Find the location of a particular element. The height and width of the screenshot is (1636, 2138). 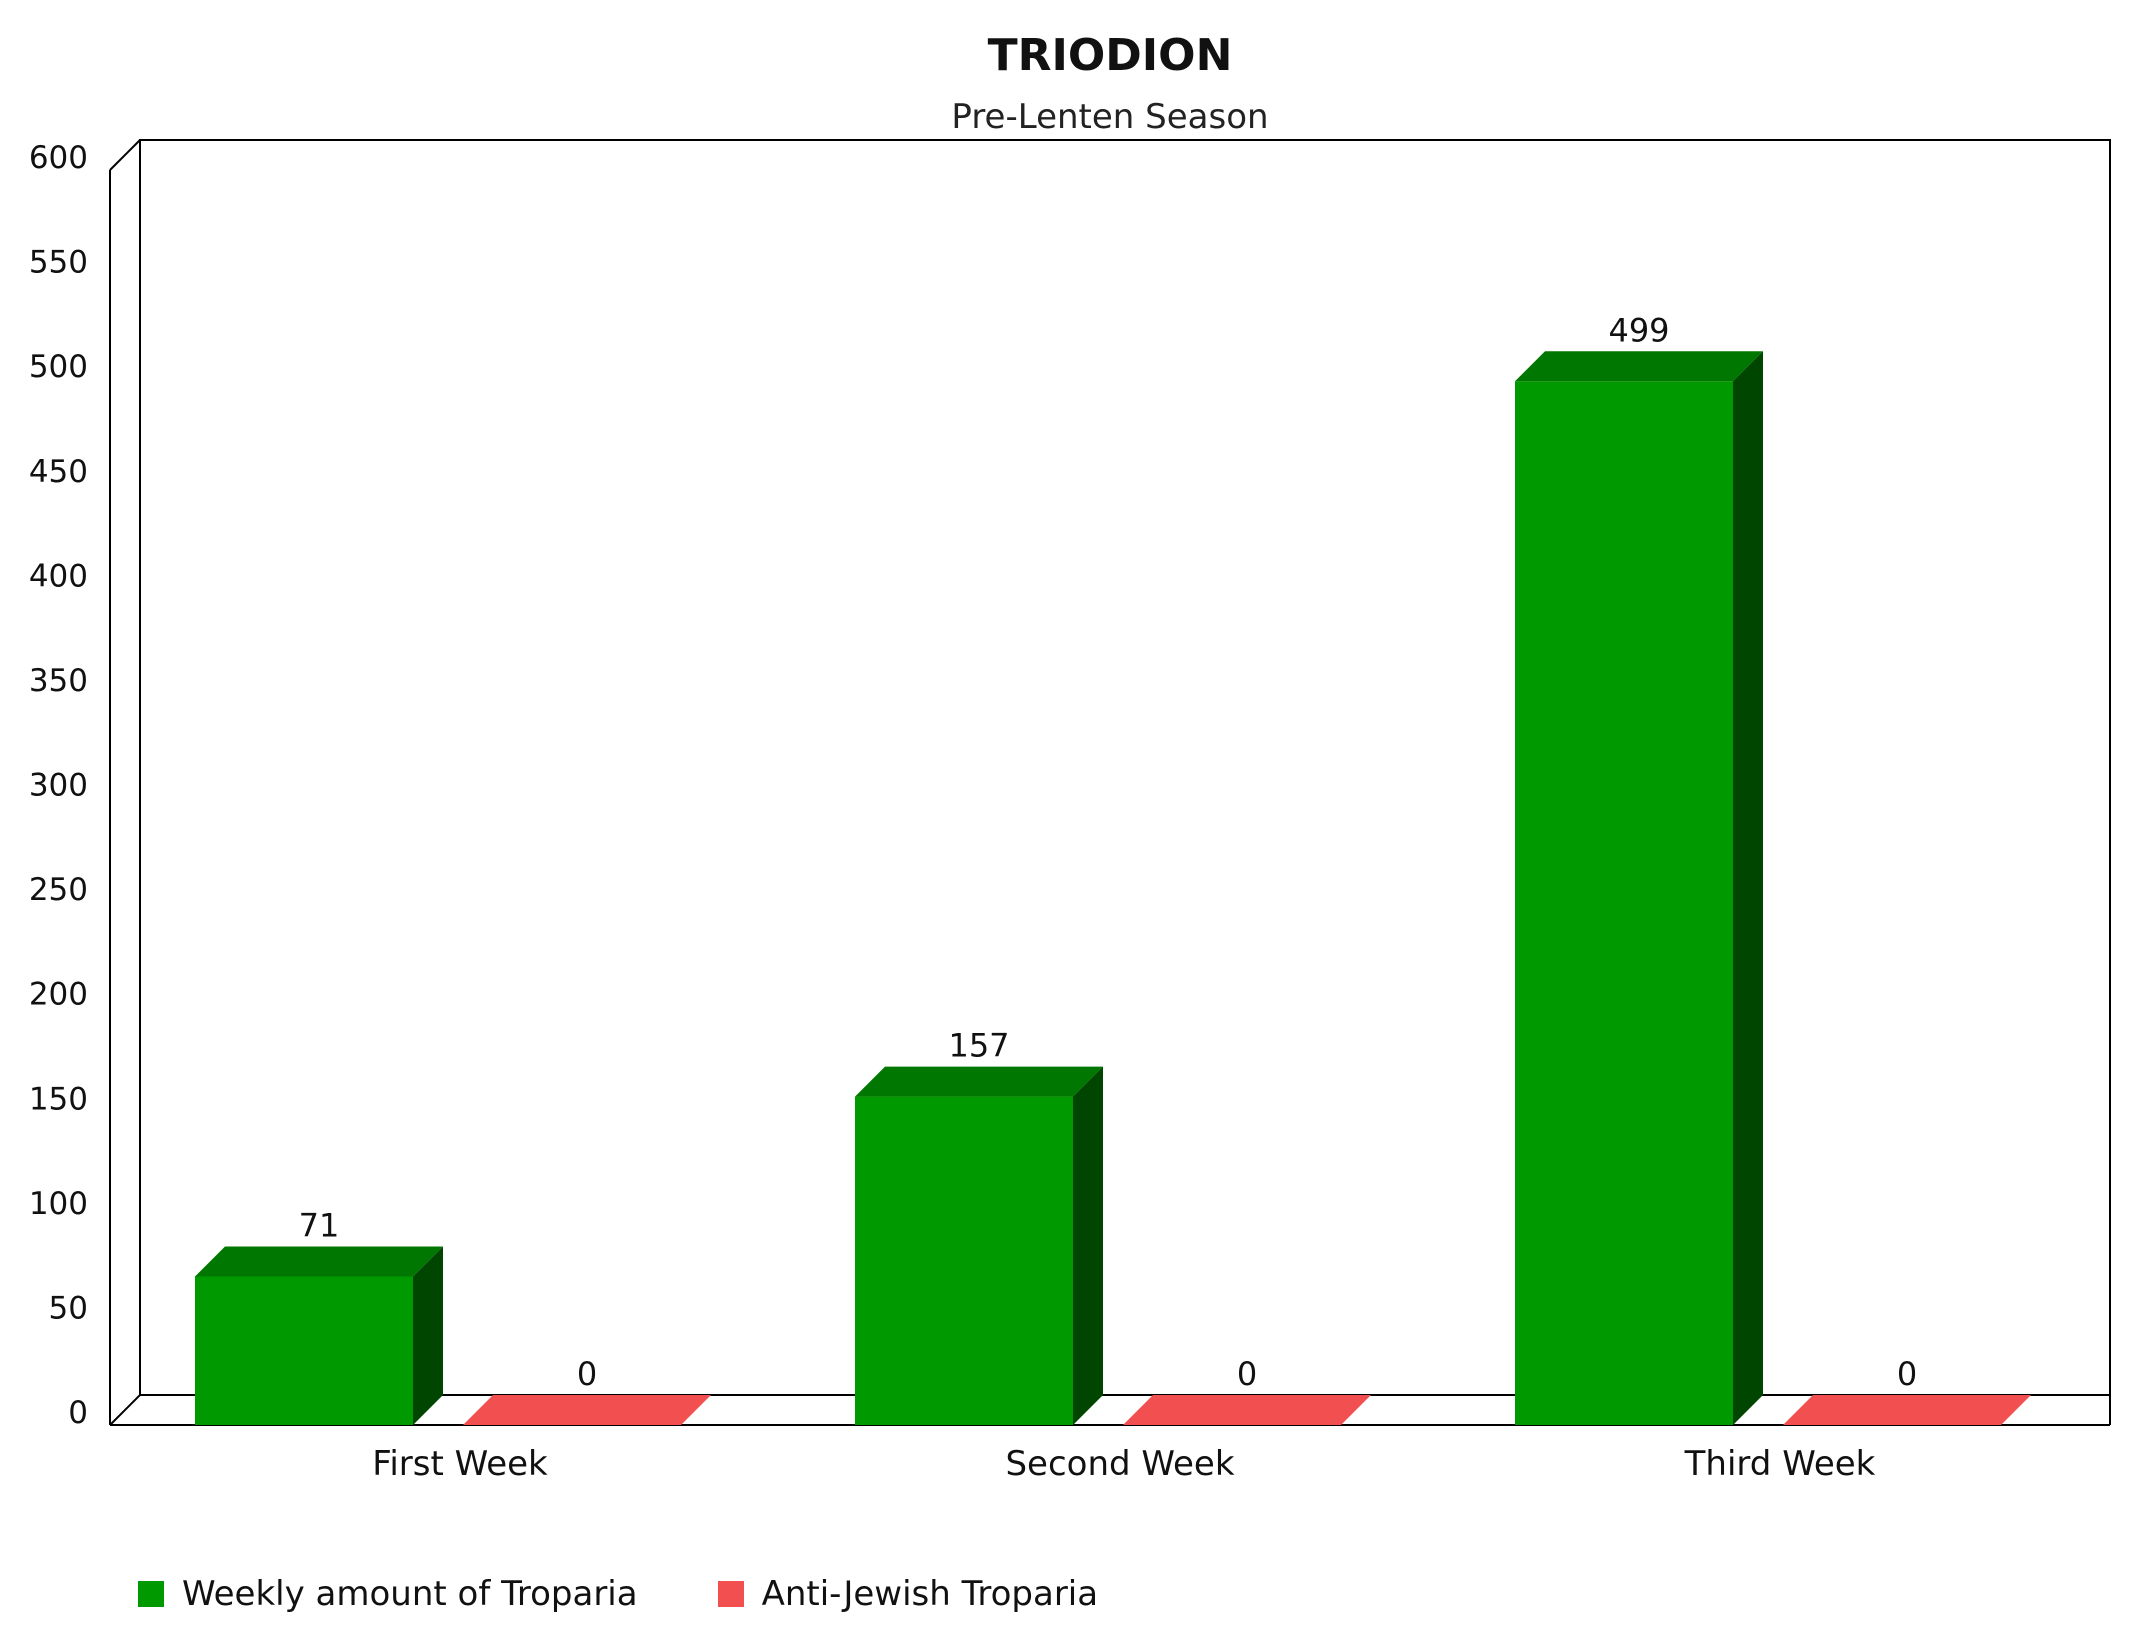

y-tick-label: 150 is located at coordinates (58, 1099).